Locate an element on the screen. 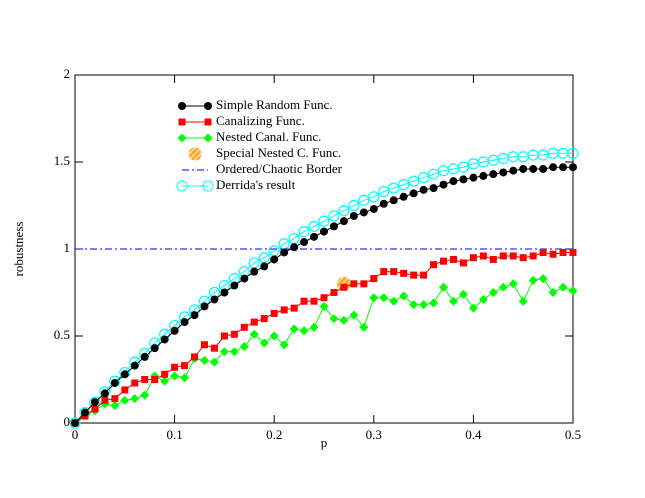 The width and height of the screenshot is (645, 498). y-tick-label: 0.5 is located at coordinates (62, 334).